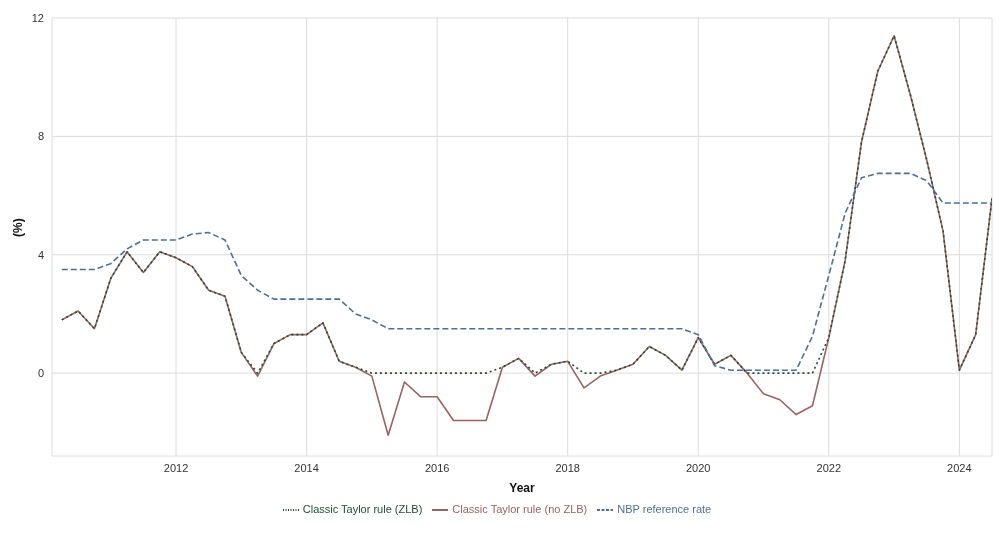 The height and width of the screenshot is (535, 1003). What do you see at coordinates (40, 373) in the screenshot?
I see `y-tick-label: 0` at bounding box center [40, 373].